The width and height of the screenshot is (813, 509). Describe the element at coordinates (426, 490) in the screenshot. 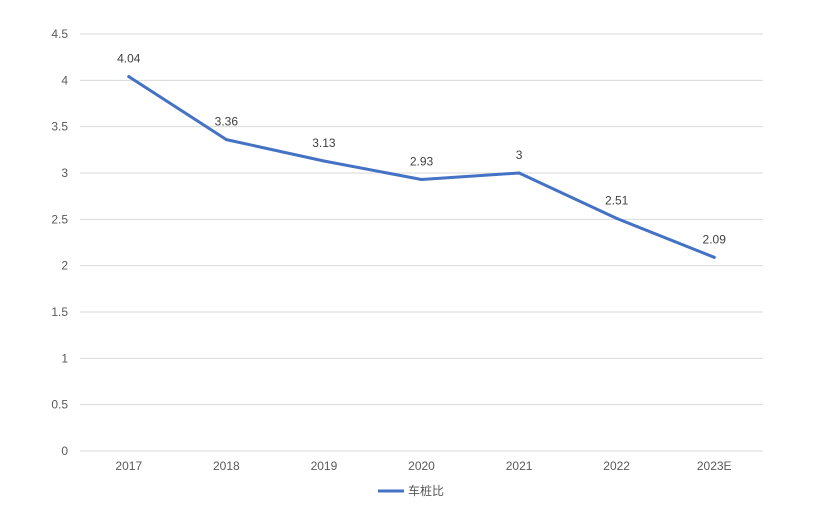

I see `legend-label: 车桩比` at that location.